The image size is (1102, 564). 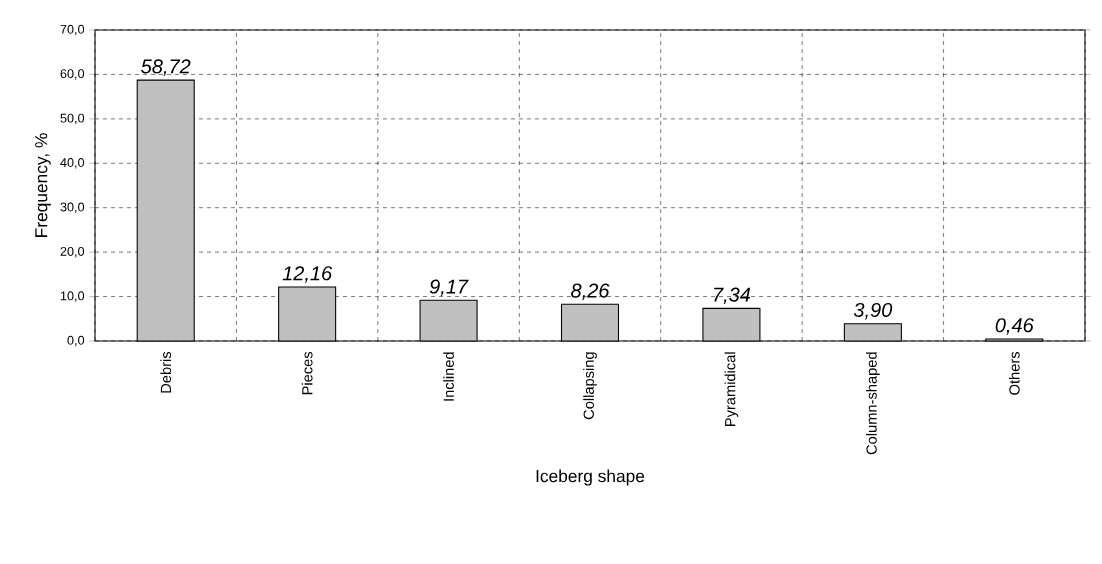 I want to click on x-tick-label: Others, so click(x=1014, y=373).